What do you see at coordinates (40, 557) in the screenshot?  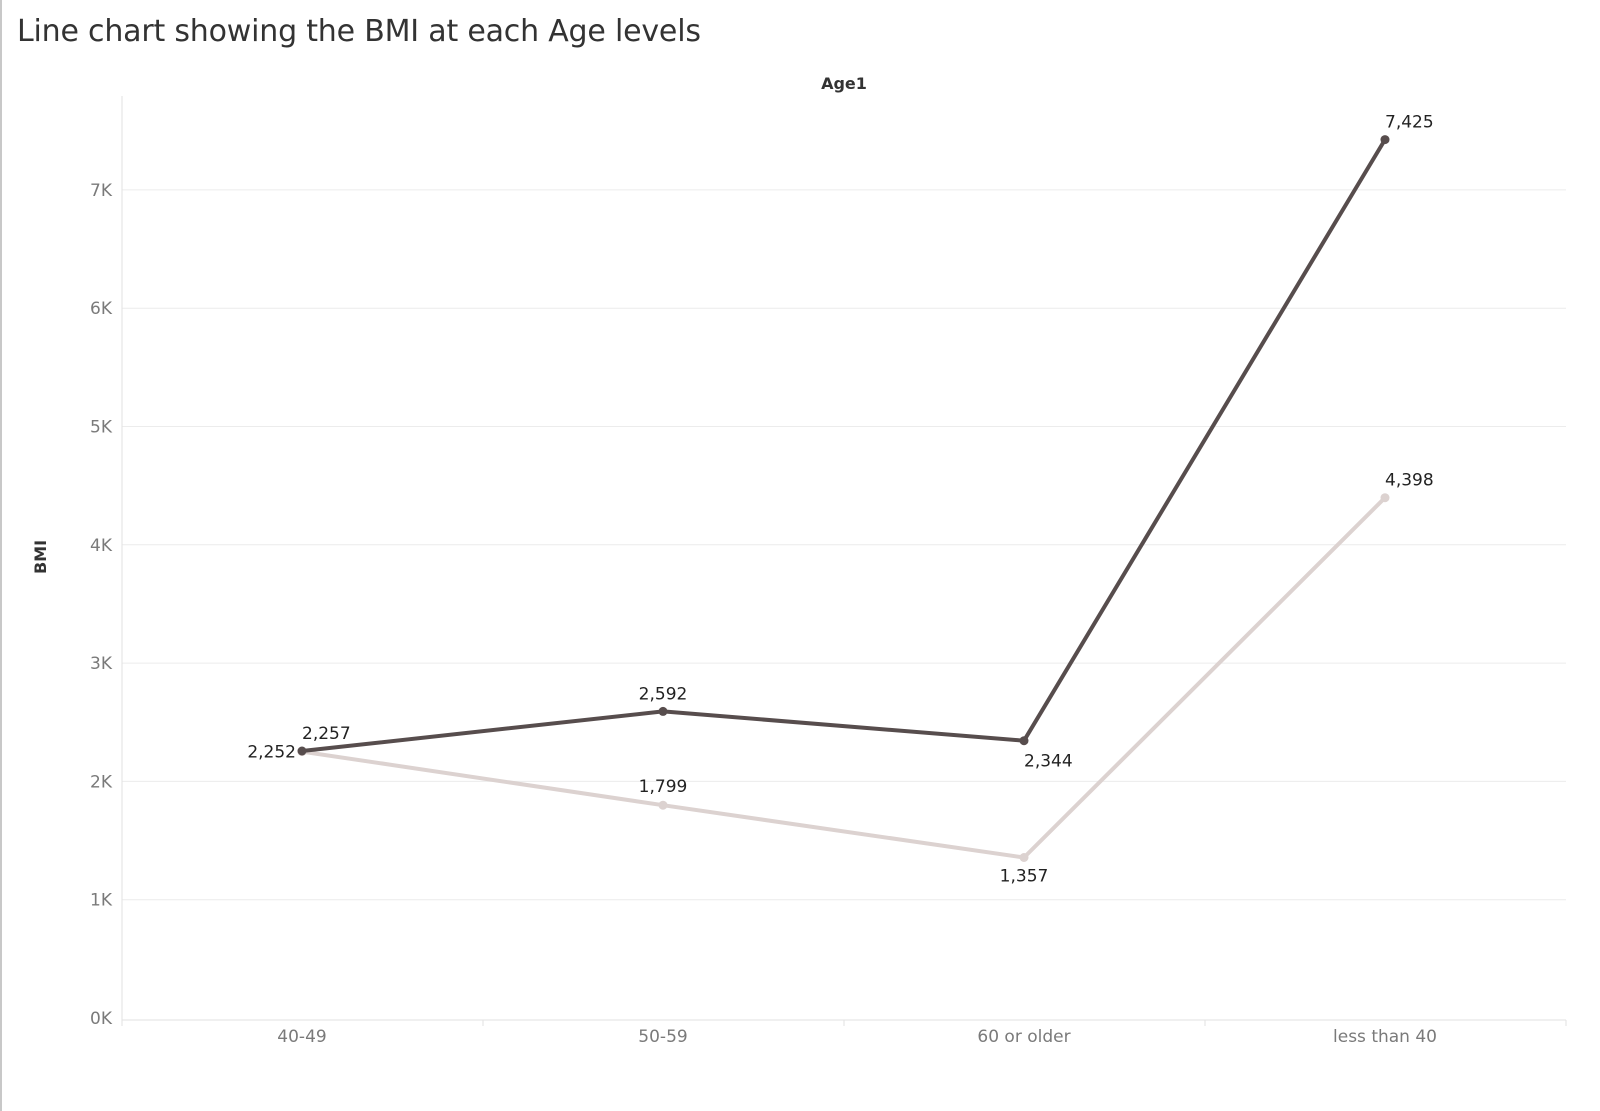 I see `y-axis-title: BMI` at bounding box center [40, 557].